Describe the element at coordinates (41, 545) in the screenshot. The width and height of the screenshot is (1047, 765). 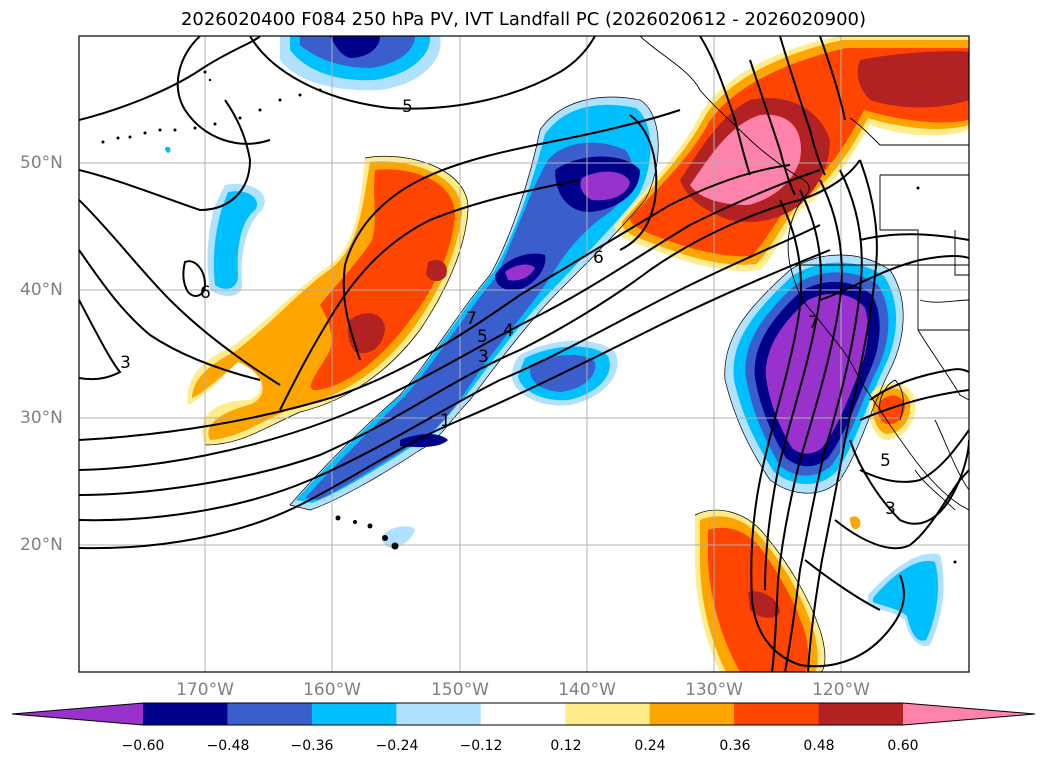
I see `lat-label: 20°N` at that location.